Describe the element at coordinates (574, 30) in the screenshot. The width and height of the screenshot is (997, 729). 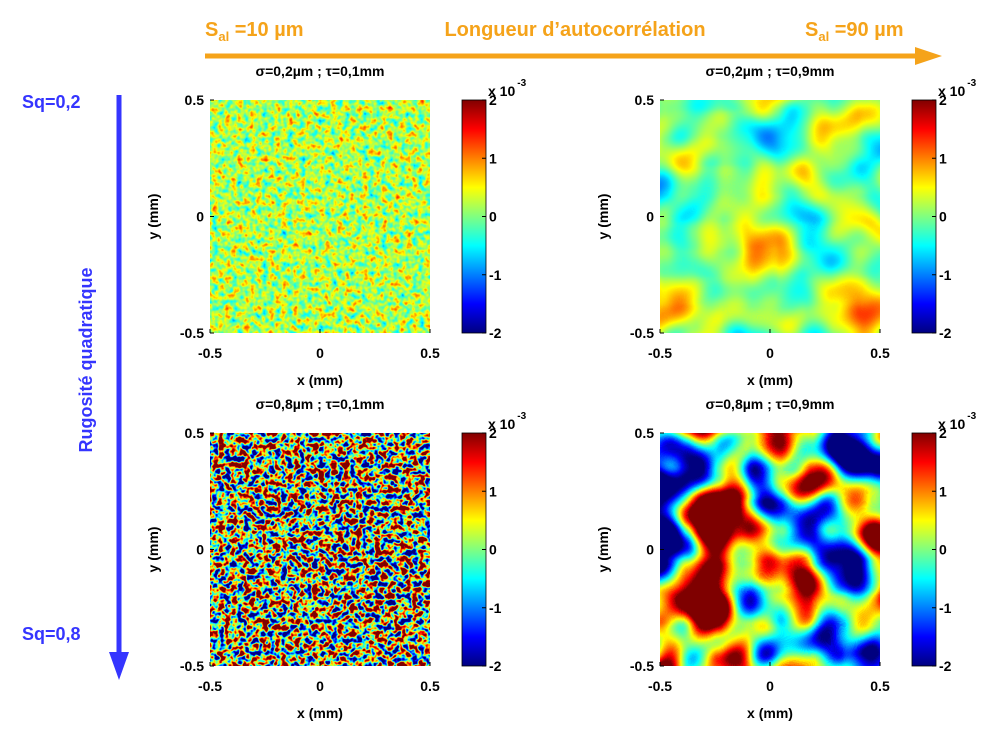
I see `header-center: Longueur d’autocorrélation` at that location.